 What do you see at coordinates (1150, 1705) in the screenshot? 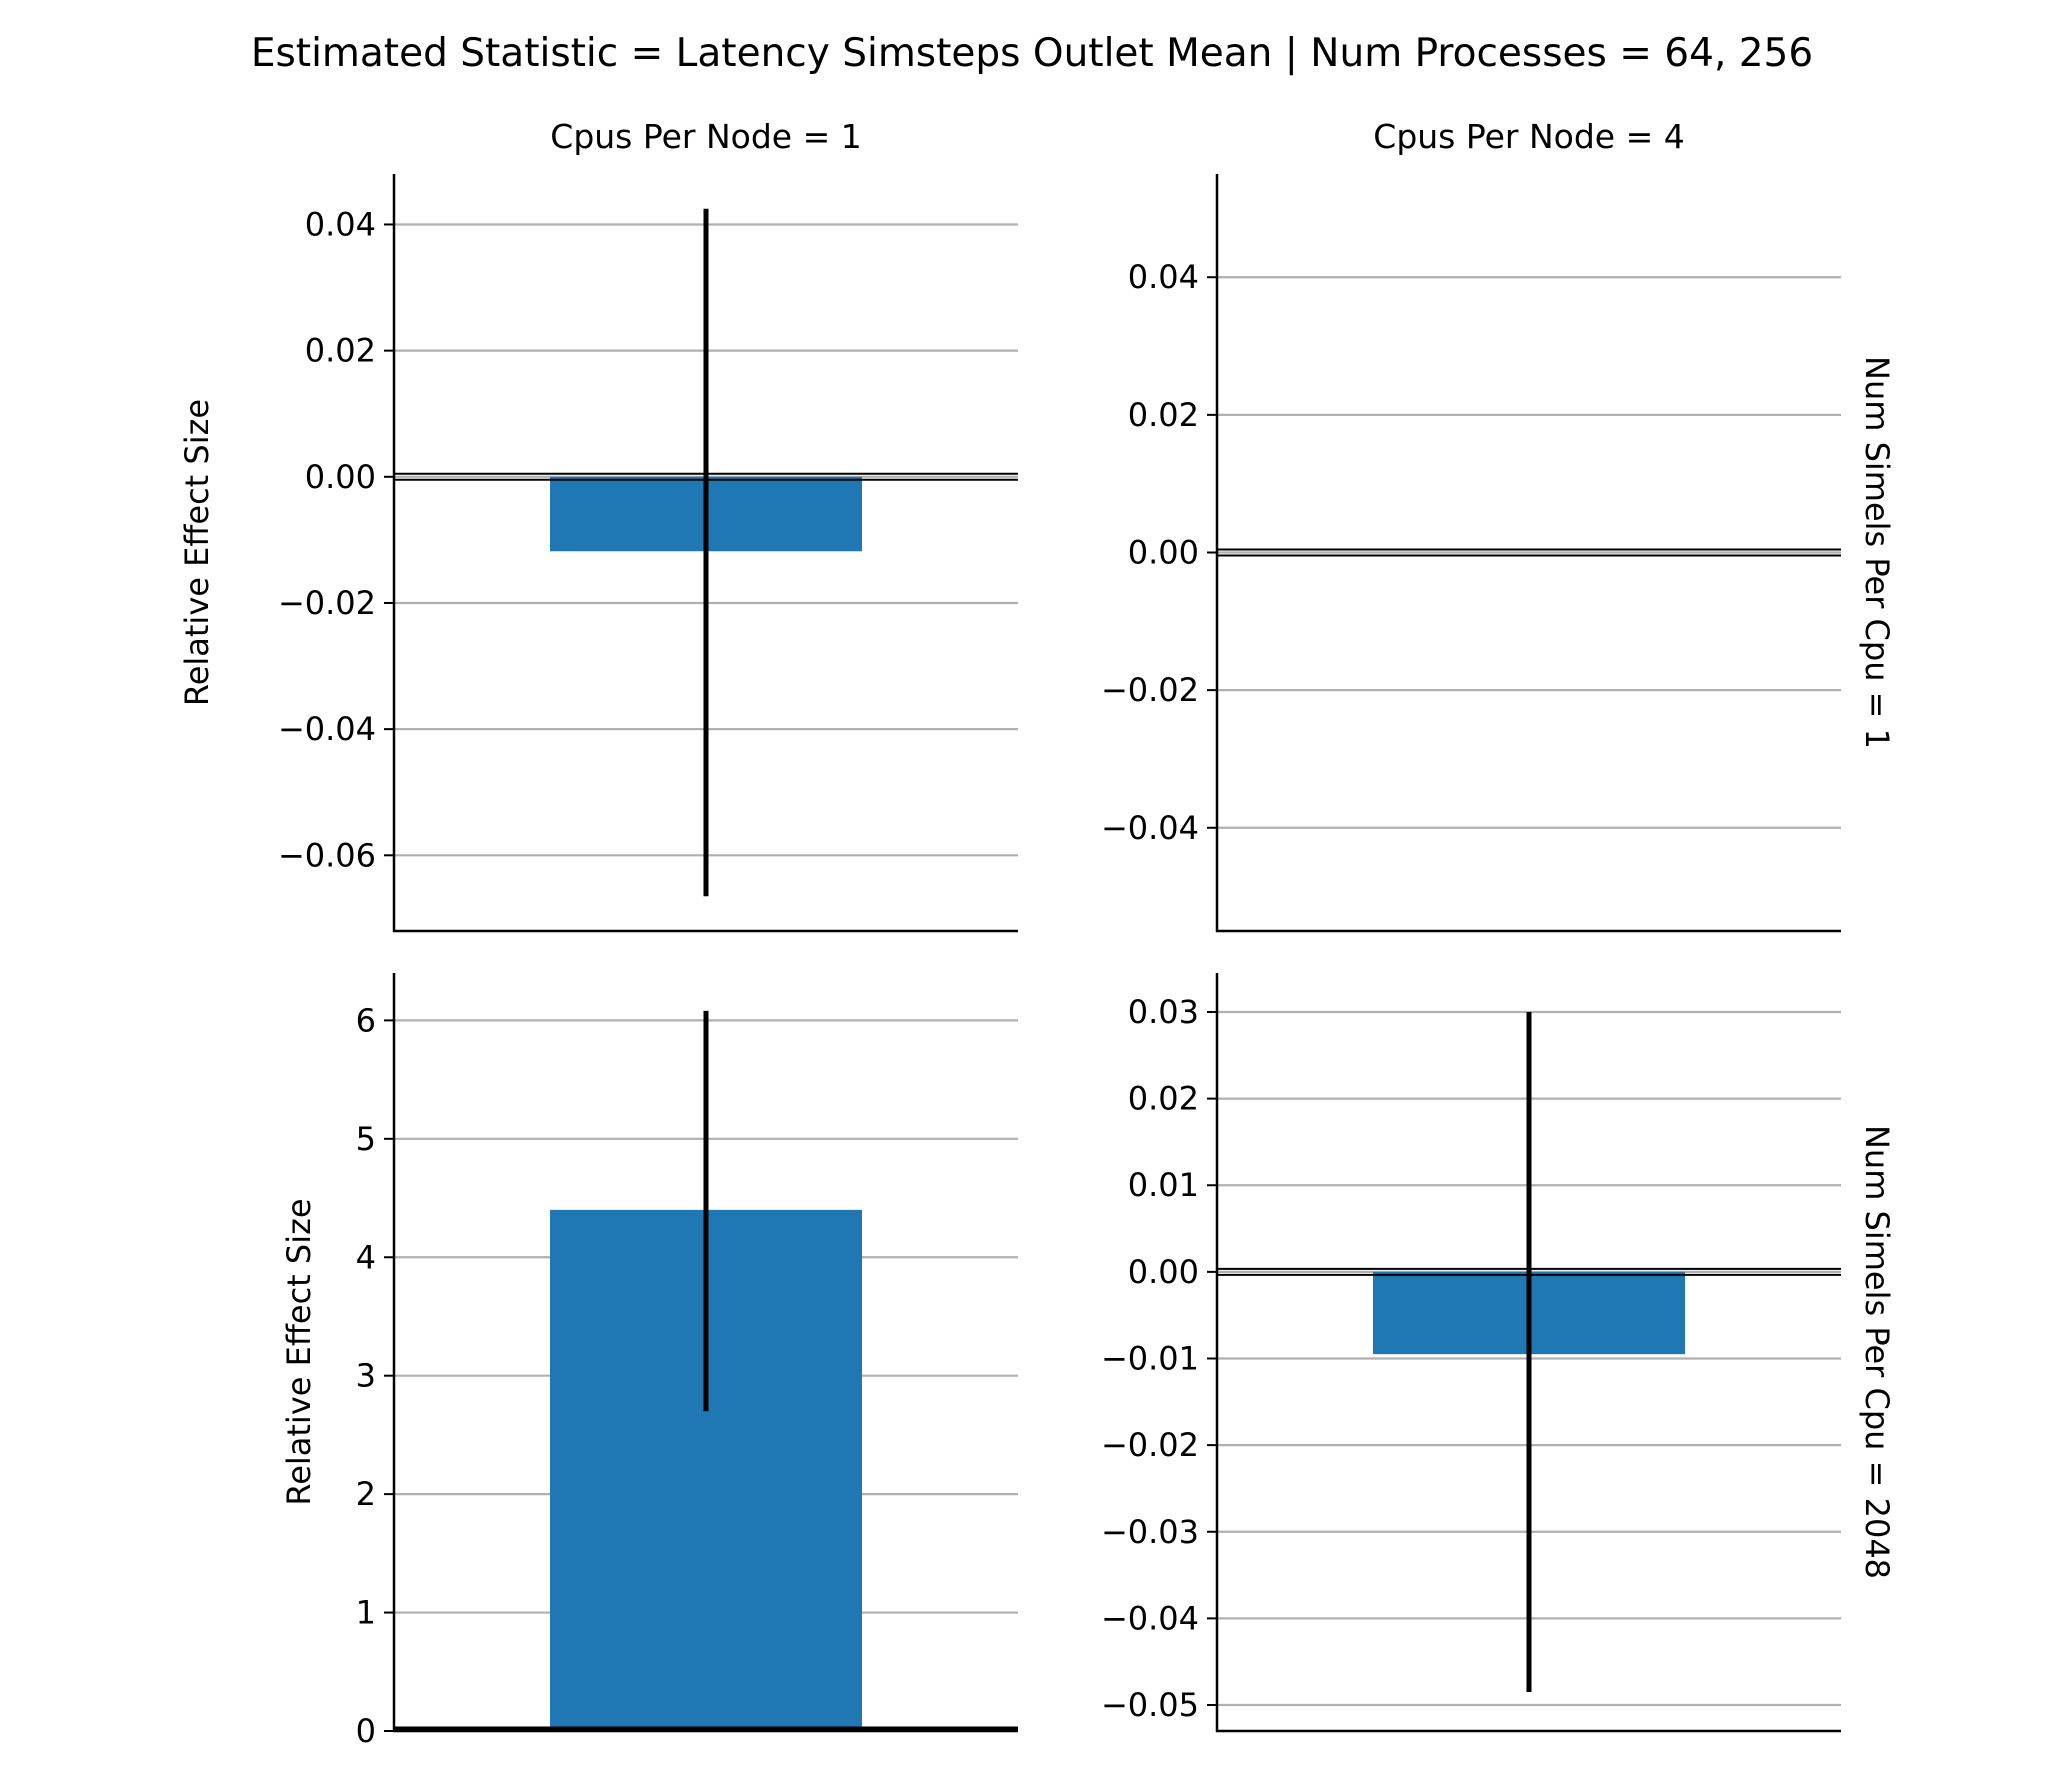
I see `y-tick-label: −0.05` at bounding box center [1150, 1705].